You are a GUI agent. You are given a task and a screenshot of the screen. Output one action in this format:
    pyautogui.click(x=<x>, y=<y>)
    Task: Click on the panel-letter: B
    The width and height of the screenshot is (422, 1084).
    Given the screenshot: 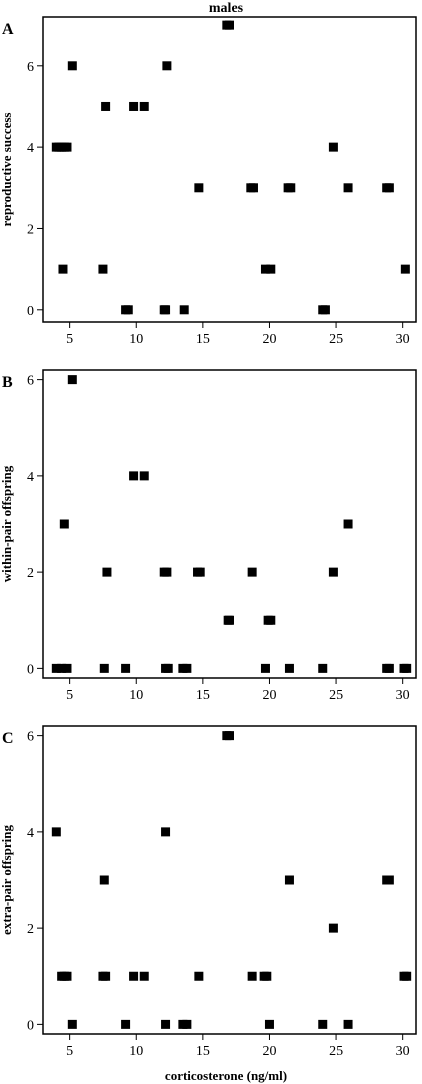 What is the action you would take?
    pyautogui.click(x=7, y=382)
    